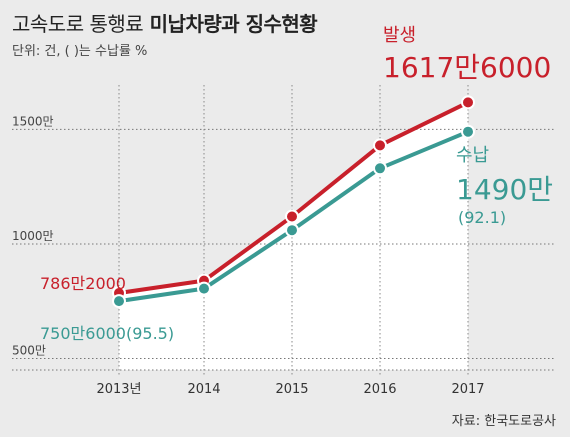  I want to click on x-tick-label: 2017, so click(467, 389).